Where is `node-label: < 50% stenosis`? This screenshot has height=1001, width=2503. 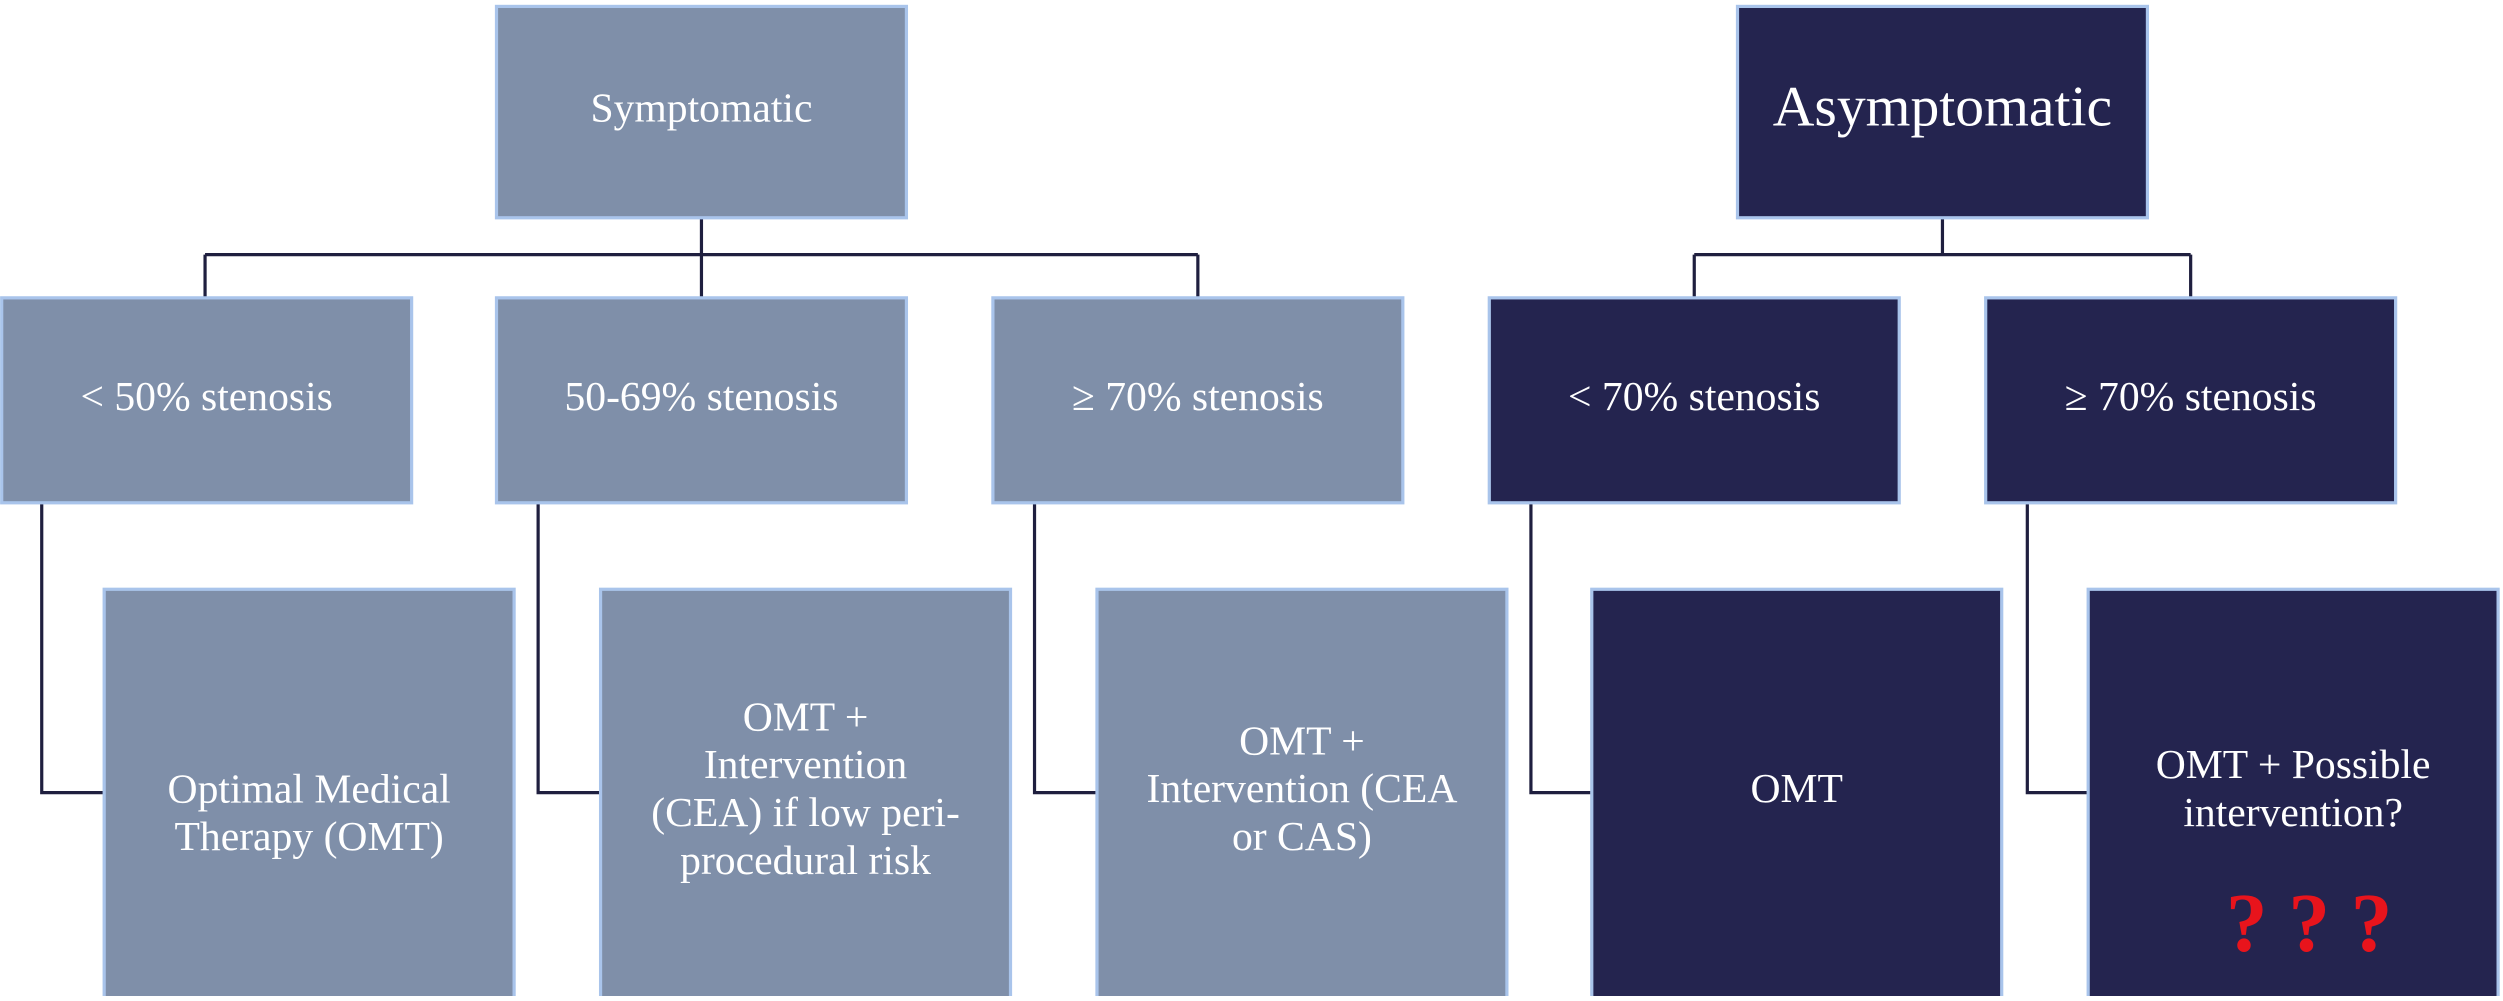 node-label: < 50% stenosis is located at coordinates (206, 397).